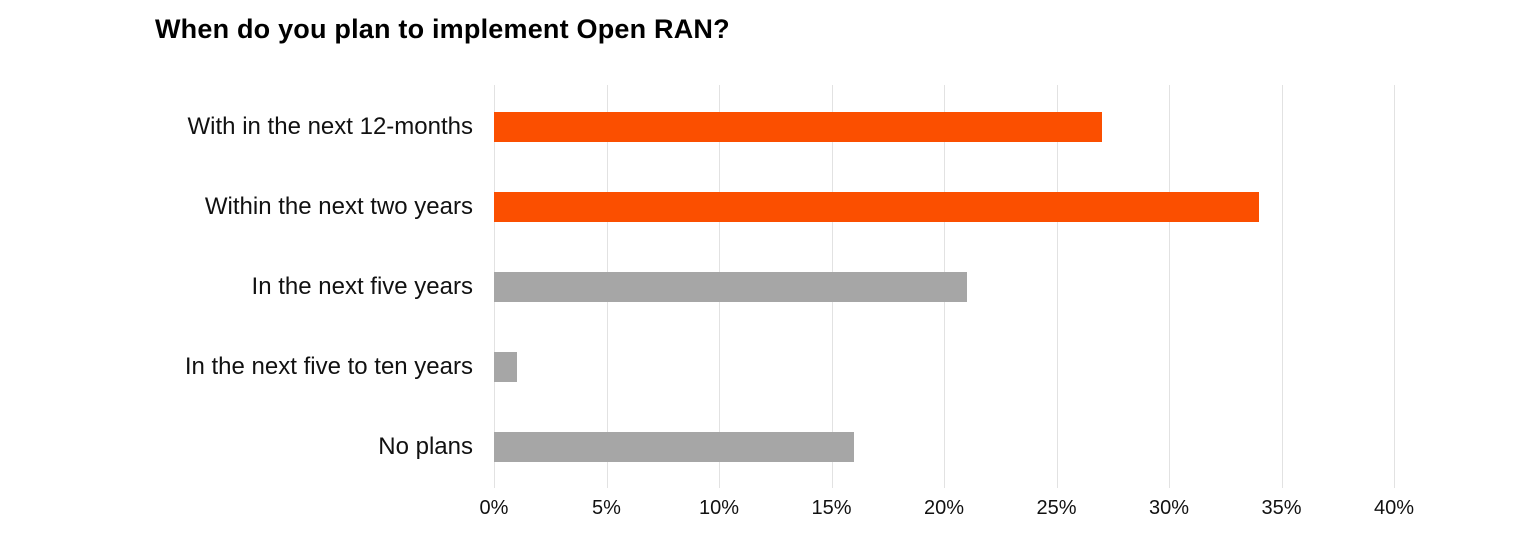 The image size is (1536, 547). I want to click on x-tick-label: 30%, so click(1169, 508).